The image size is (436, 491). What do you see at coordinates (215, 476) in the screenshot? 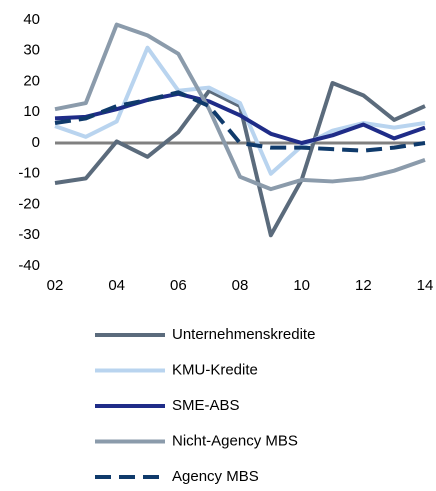
I see `legend-label: Agency MBS` at bounding box center [215, 476].